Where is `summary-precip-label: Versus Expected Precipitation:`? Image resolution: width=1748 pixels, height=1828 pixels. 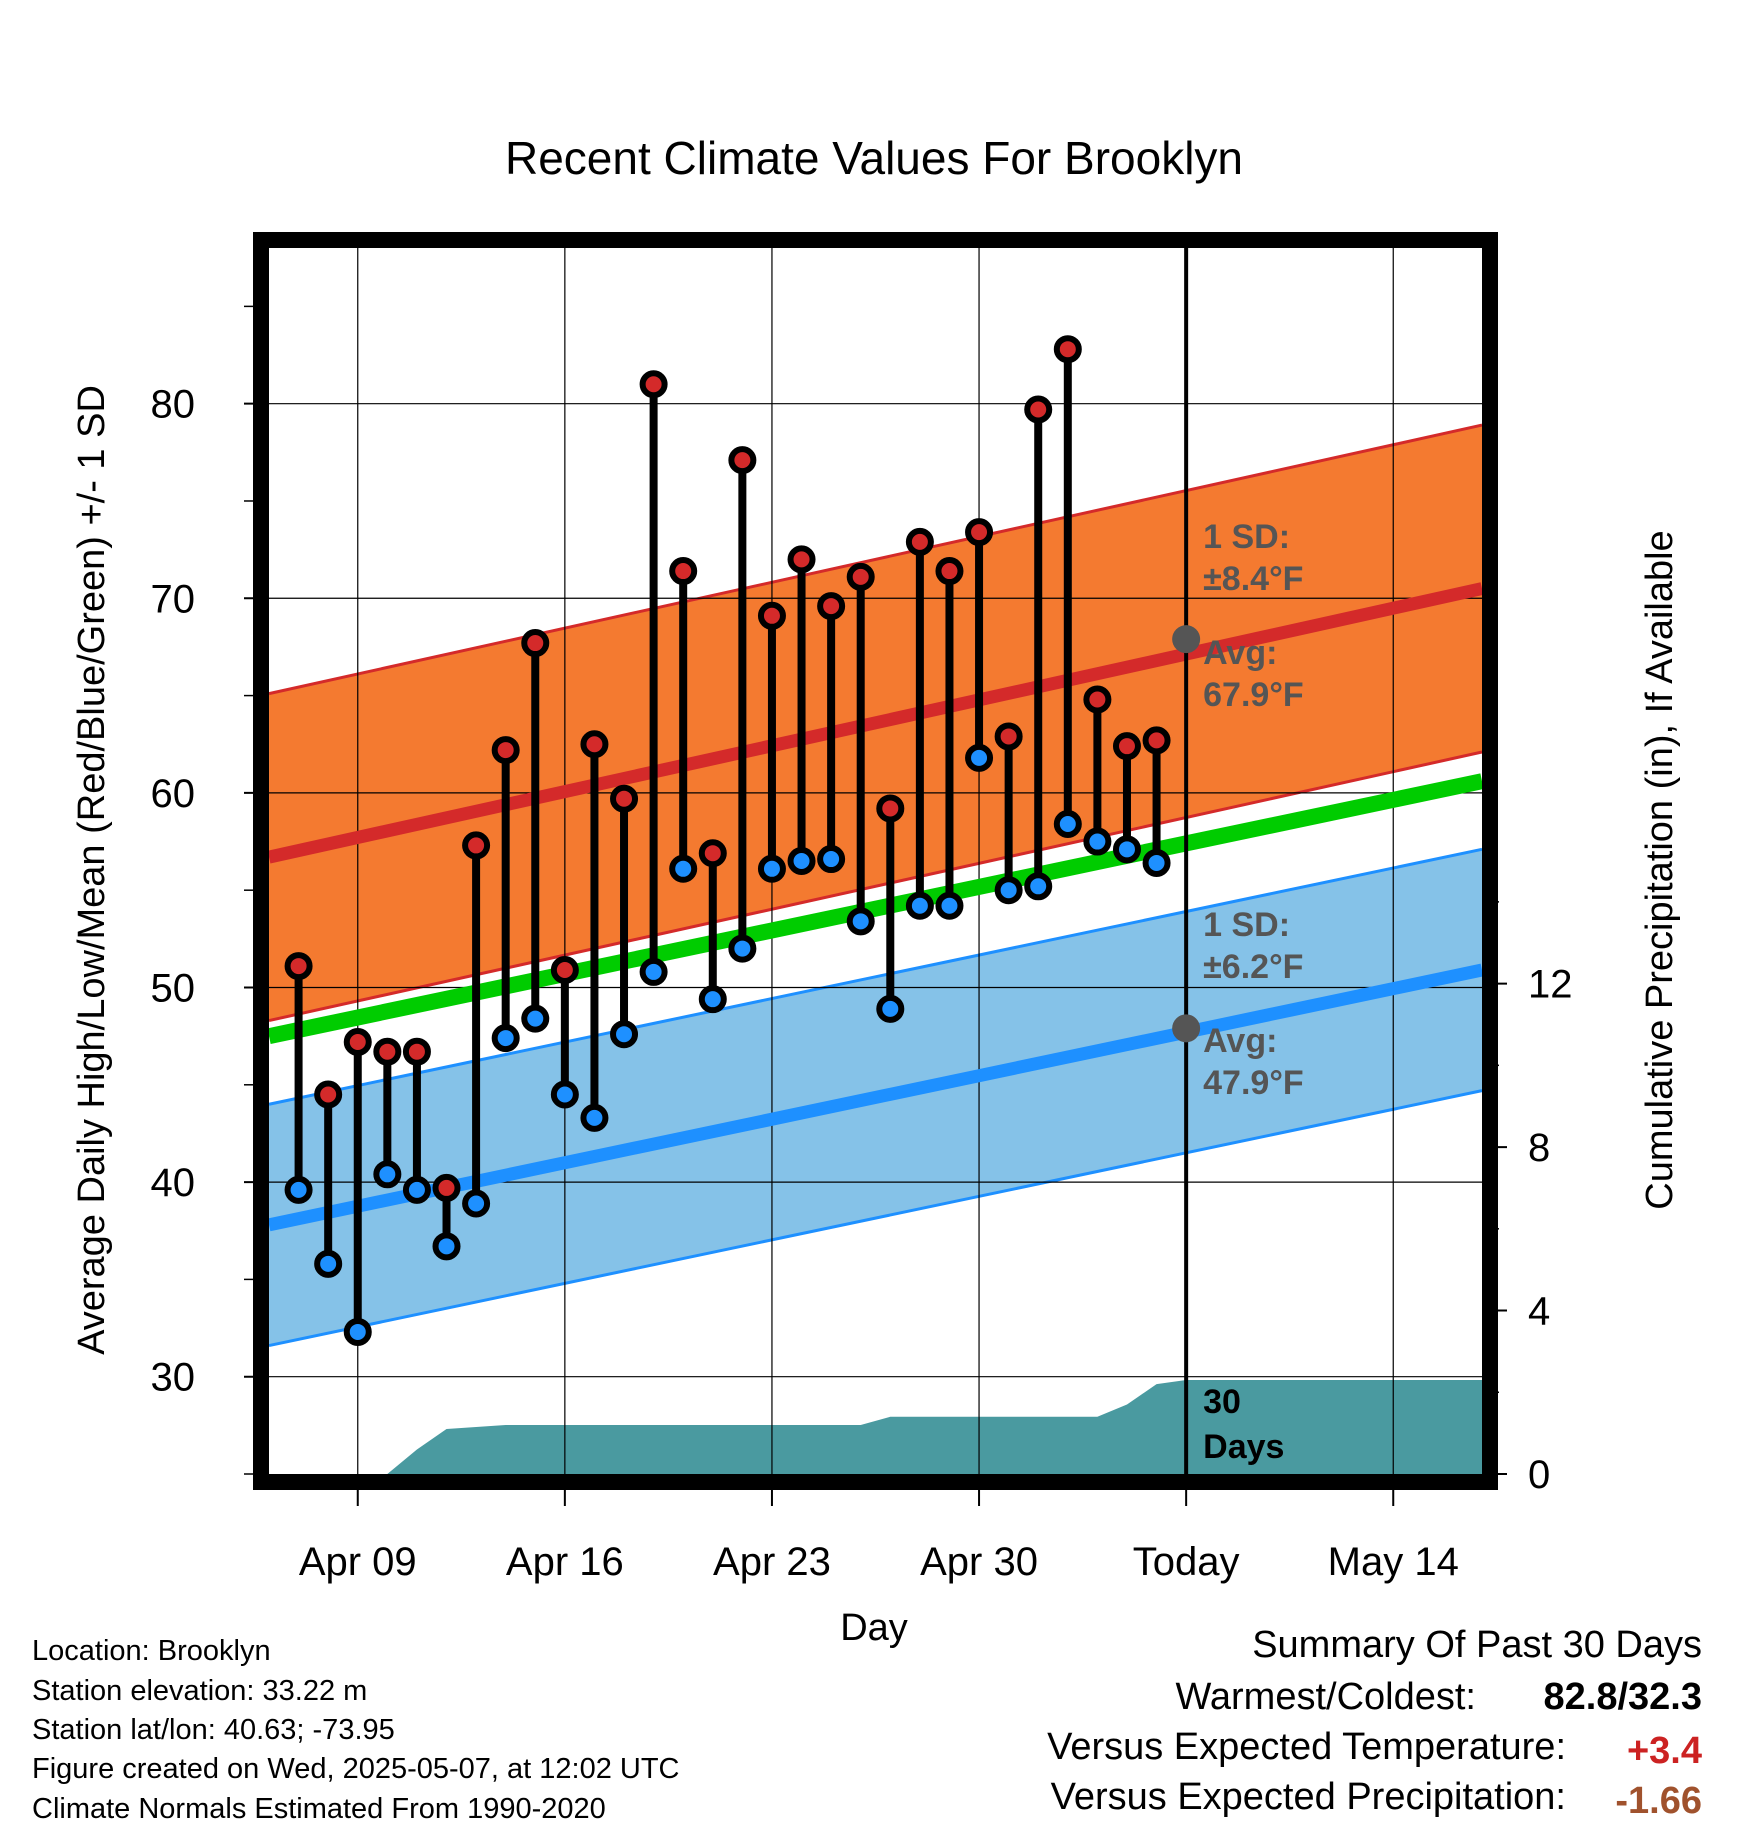 summary-precip-label: Versus Expected Precipitation: is located at coordinates (1308, 1797).